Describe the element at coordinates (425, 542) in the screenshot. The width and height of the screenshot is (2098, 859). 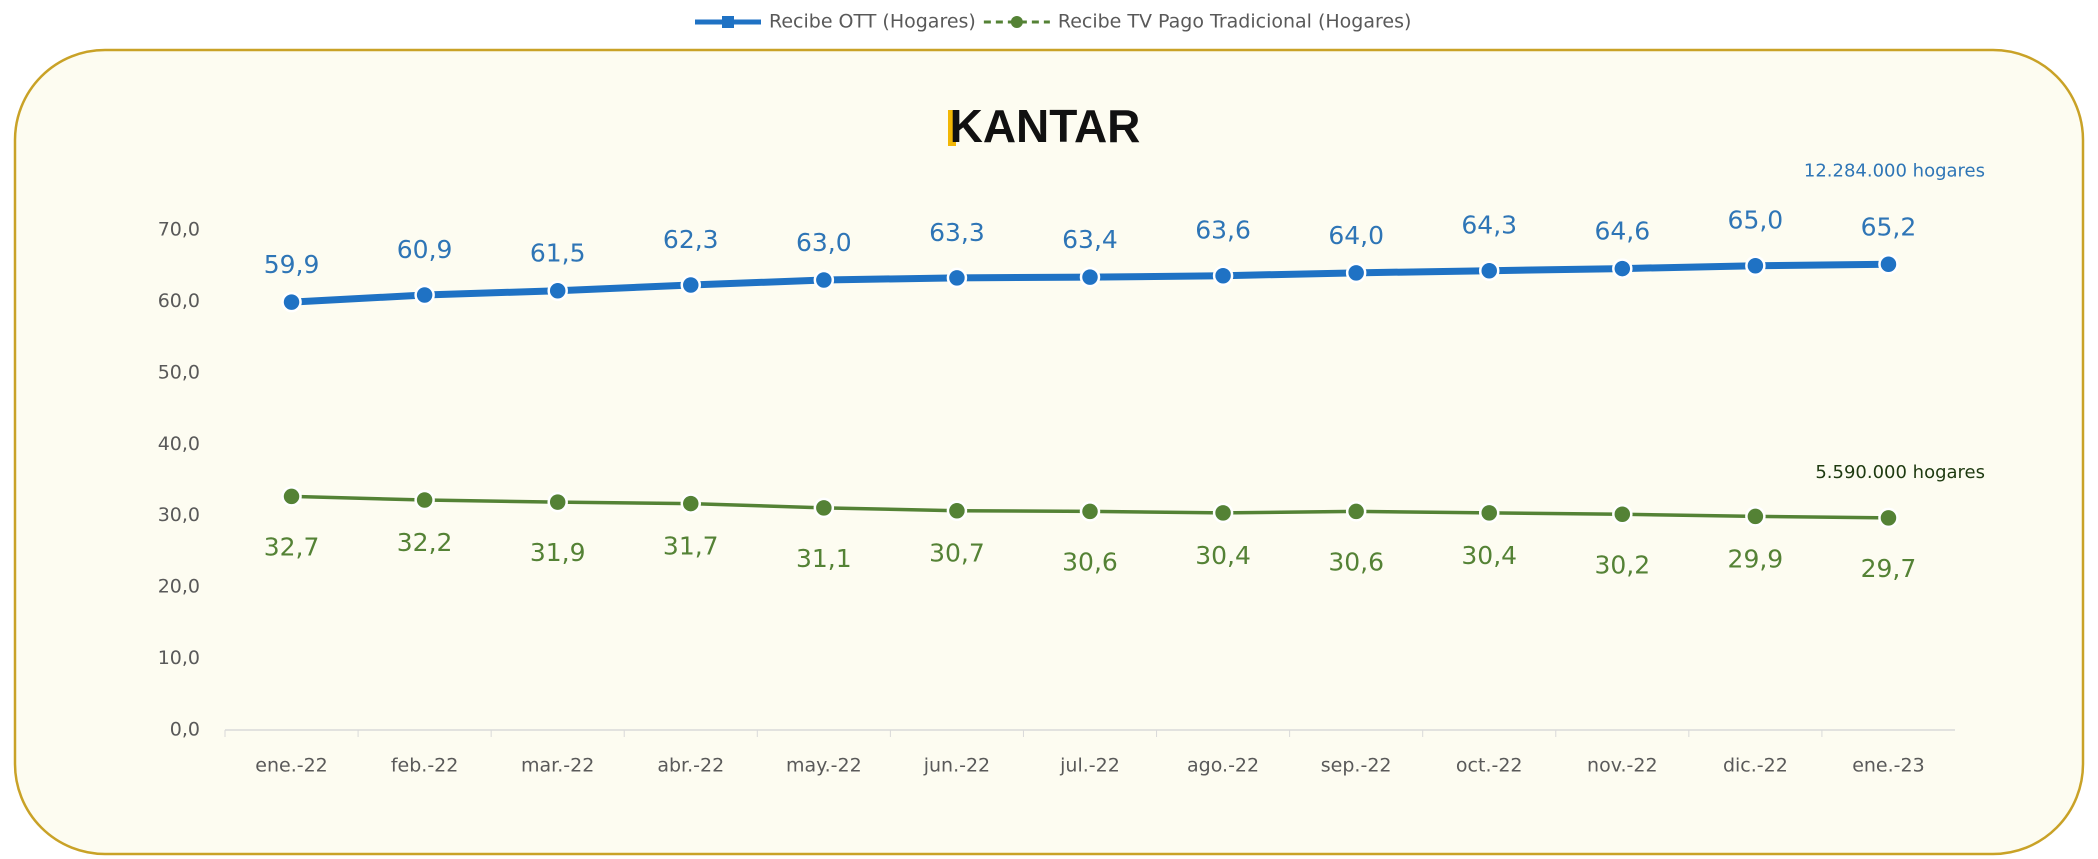
I see `data-label: 32,2` at that location.